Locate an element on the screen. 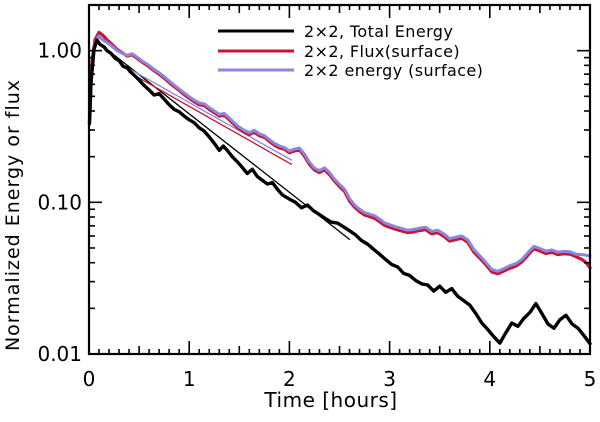 This screenshot has width=600, height=422. x-tick-label: 3 is located at coordinates (389, 379).